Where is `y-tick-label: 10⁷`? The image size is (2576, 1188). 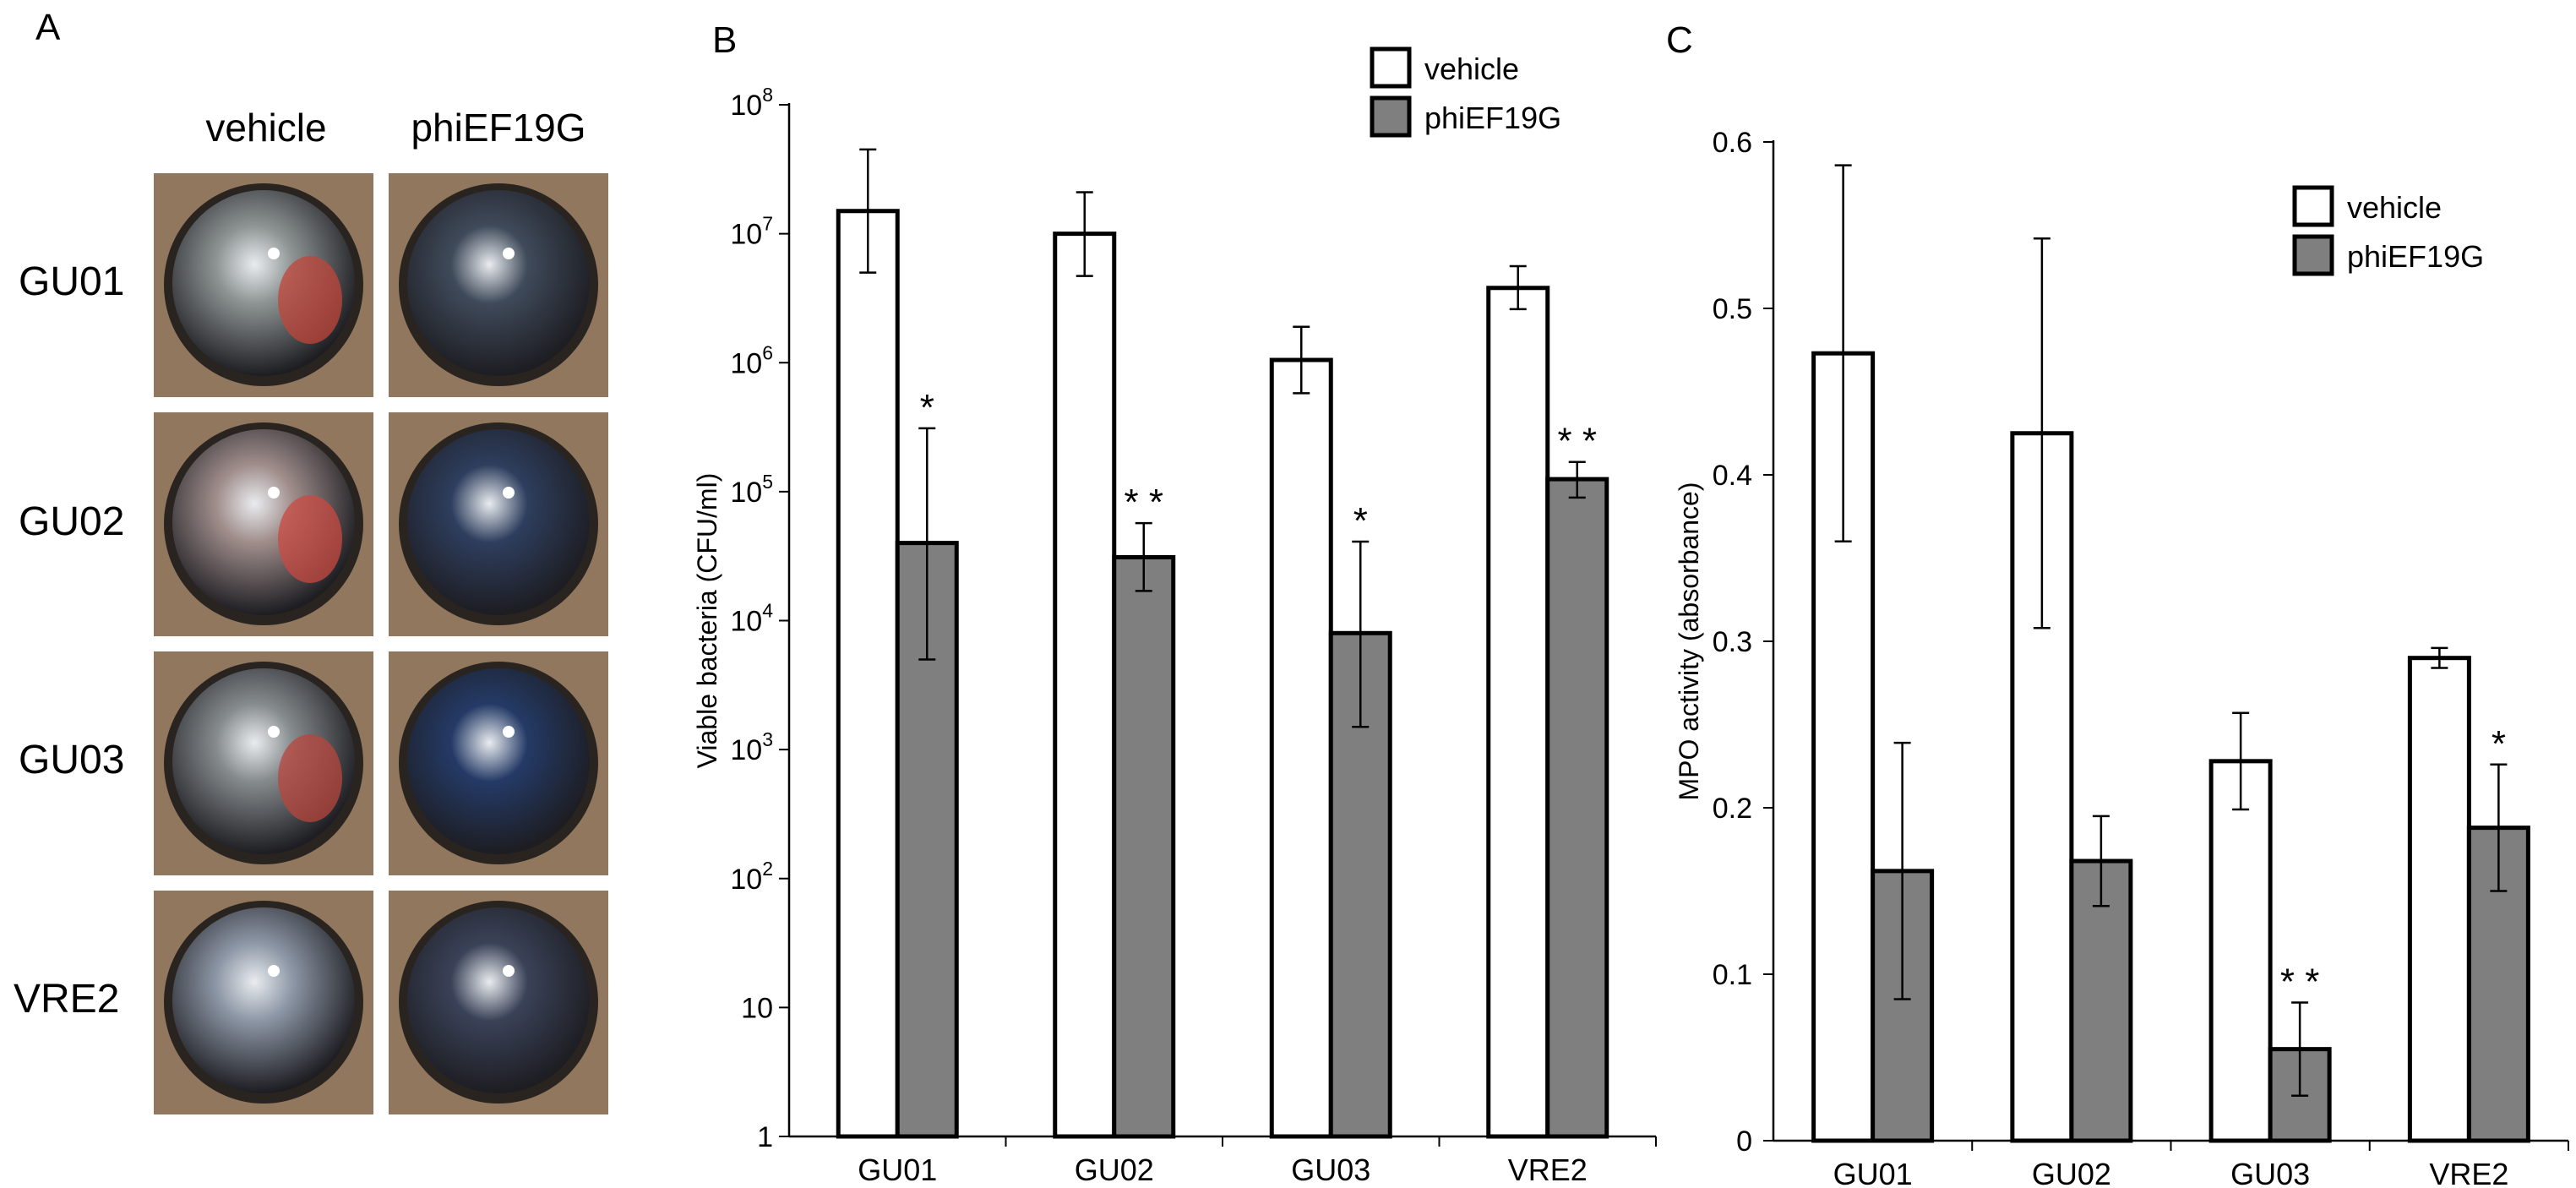 y-tick-label: 10⁷ is located at coordinates (751, 232).